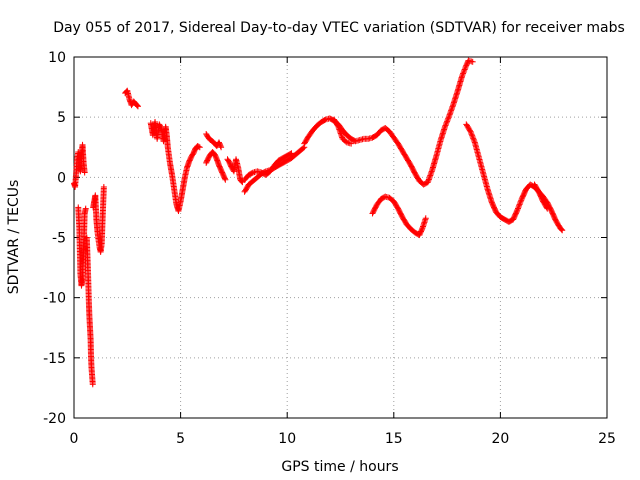 This screenshot has height=480, width=640. I want to click on x-tick-label: 20, so click(500, 439).